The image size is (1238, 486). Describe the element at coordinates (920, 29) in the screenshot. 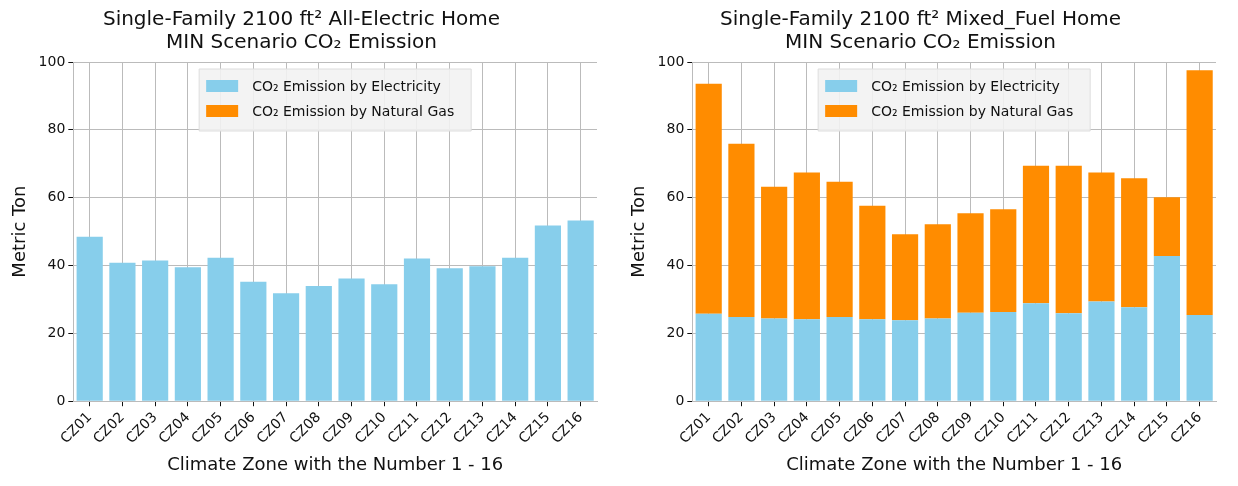

I see `chart-title: Single-Family 2100 ft² Mixed_Fuel Home MIN Scenario CO₂ Emission` at that location.